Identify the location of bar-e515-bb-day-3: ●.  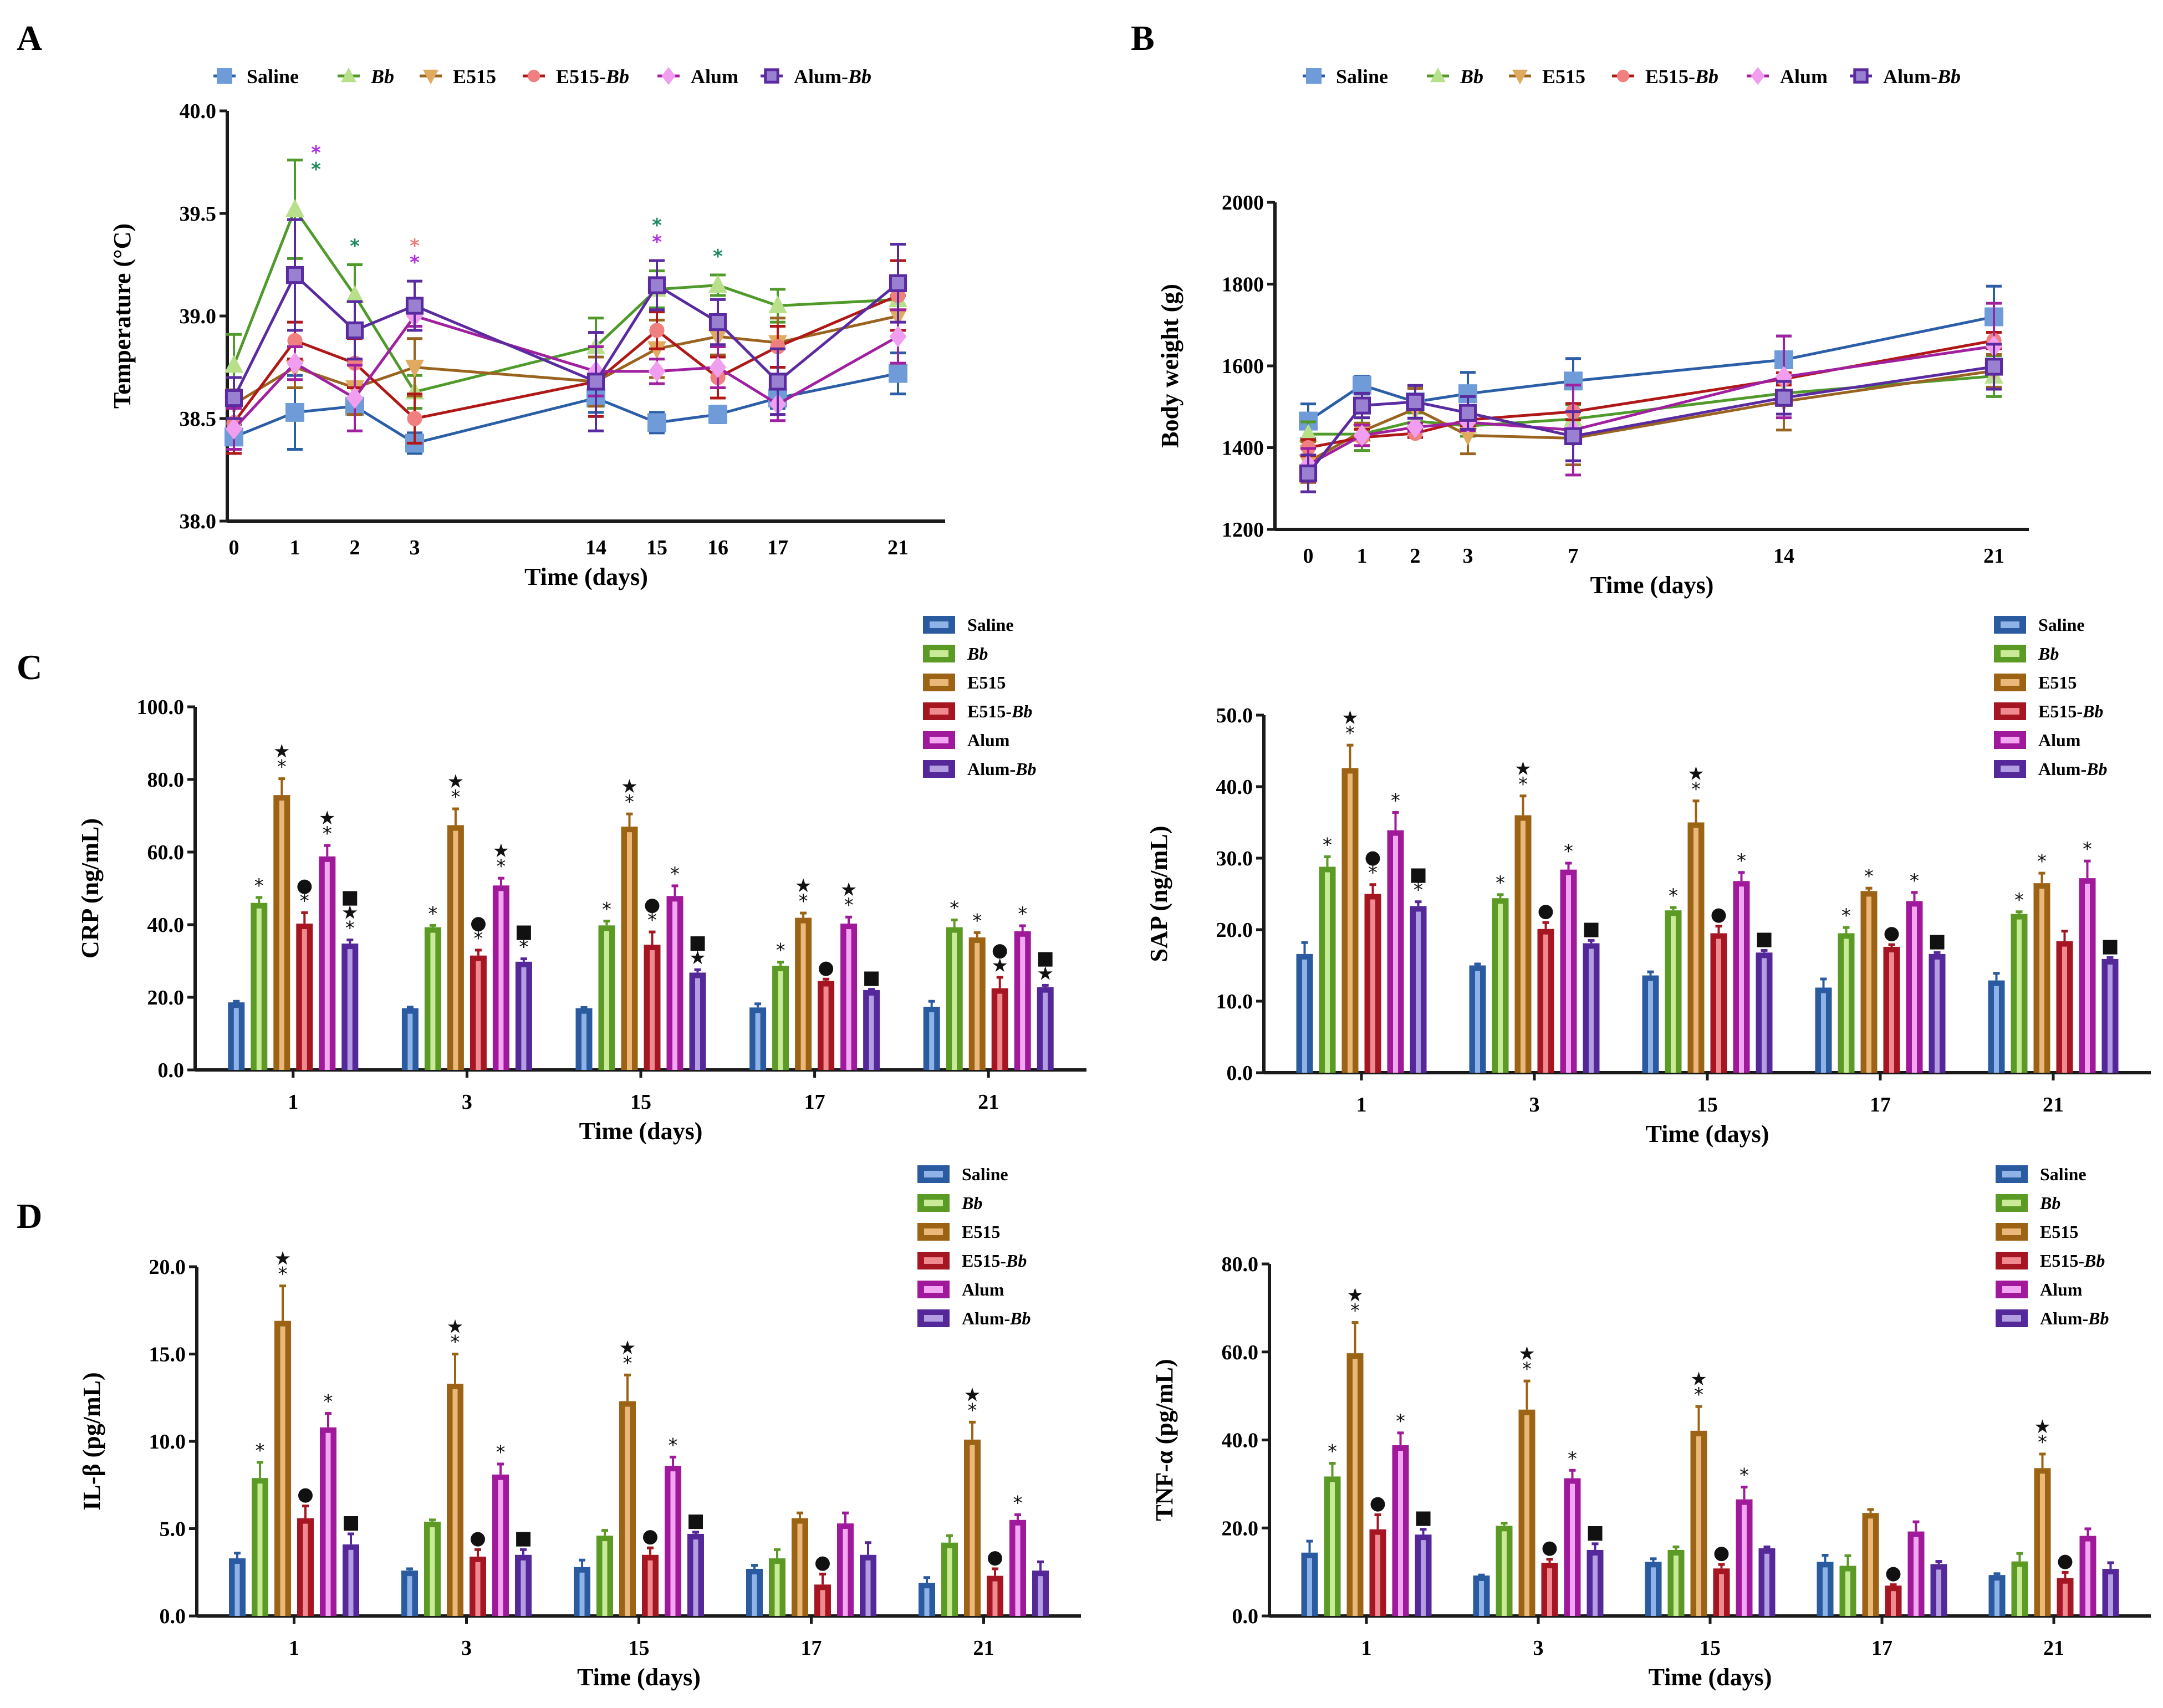
(478, 1571).